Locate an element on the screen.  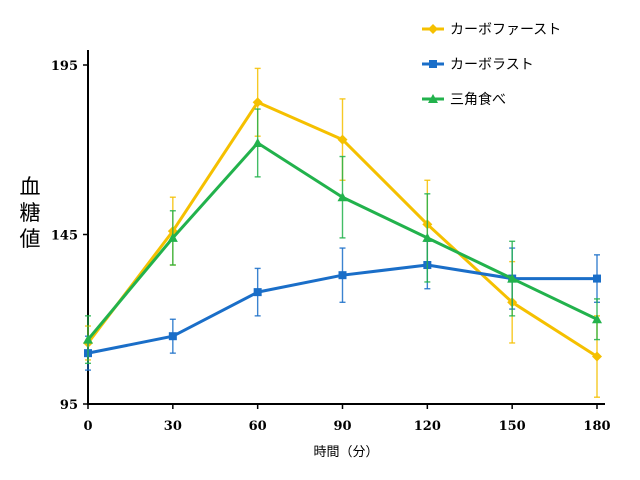
x-tick-label: 150 is located at coordinates (512, 426).